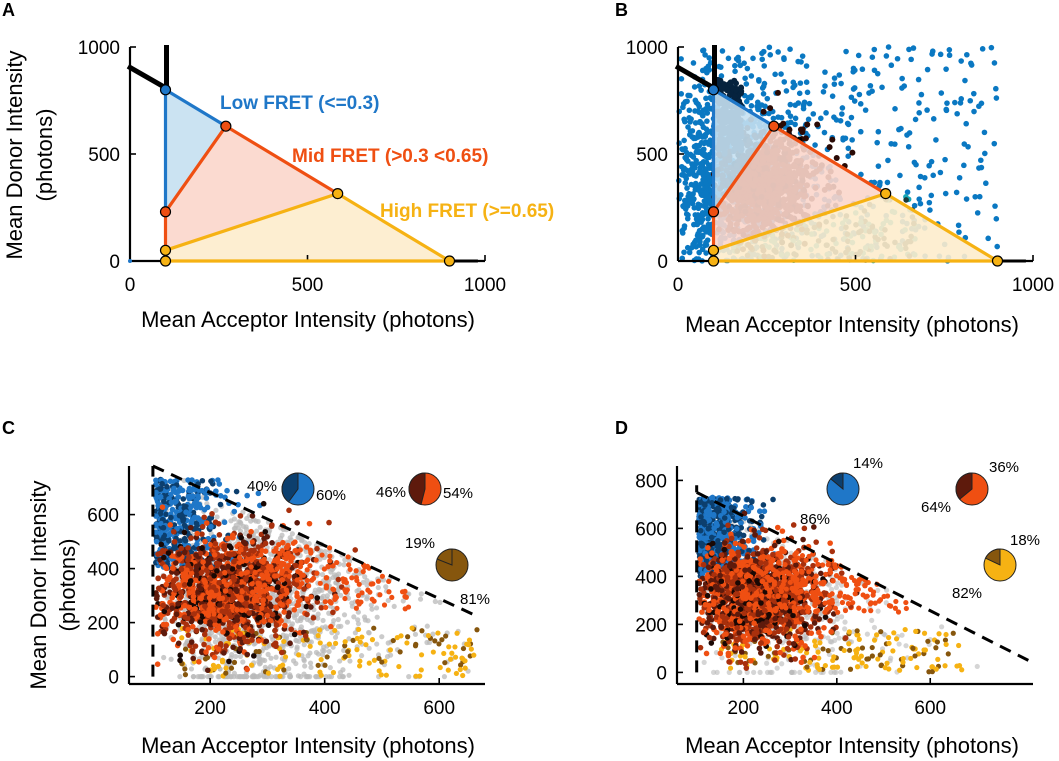 The image size is (1059, 761). What do you see at coordinates (997, 261) in the screenshot?
I see `panel-b-gate-vertex` at bounding box center [997, 261].